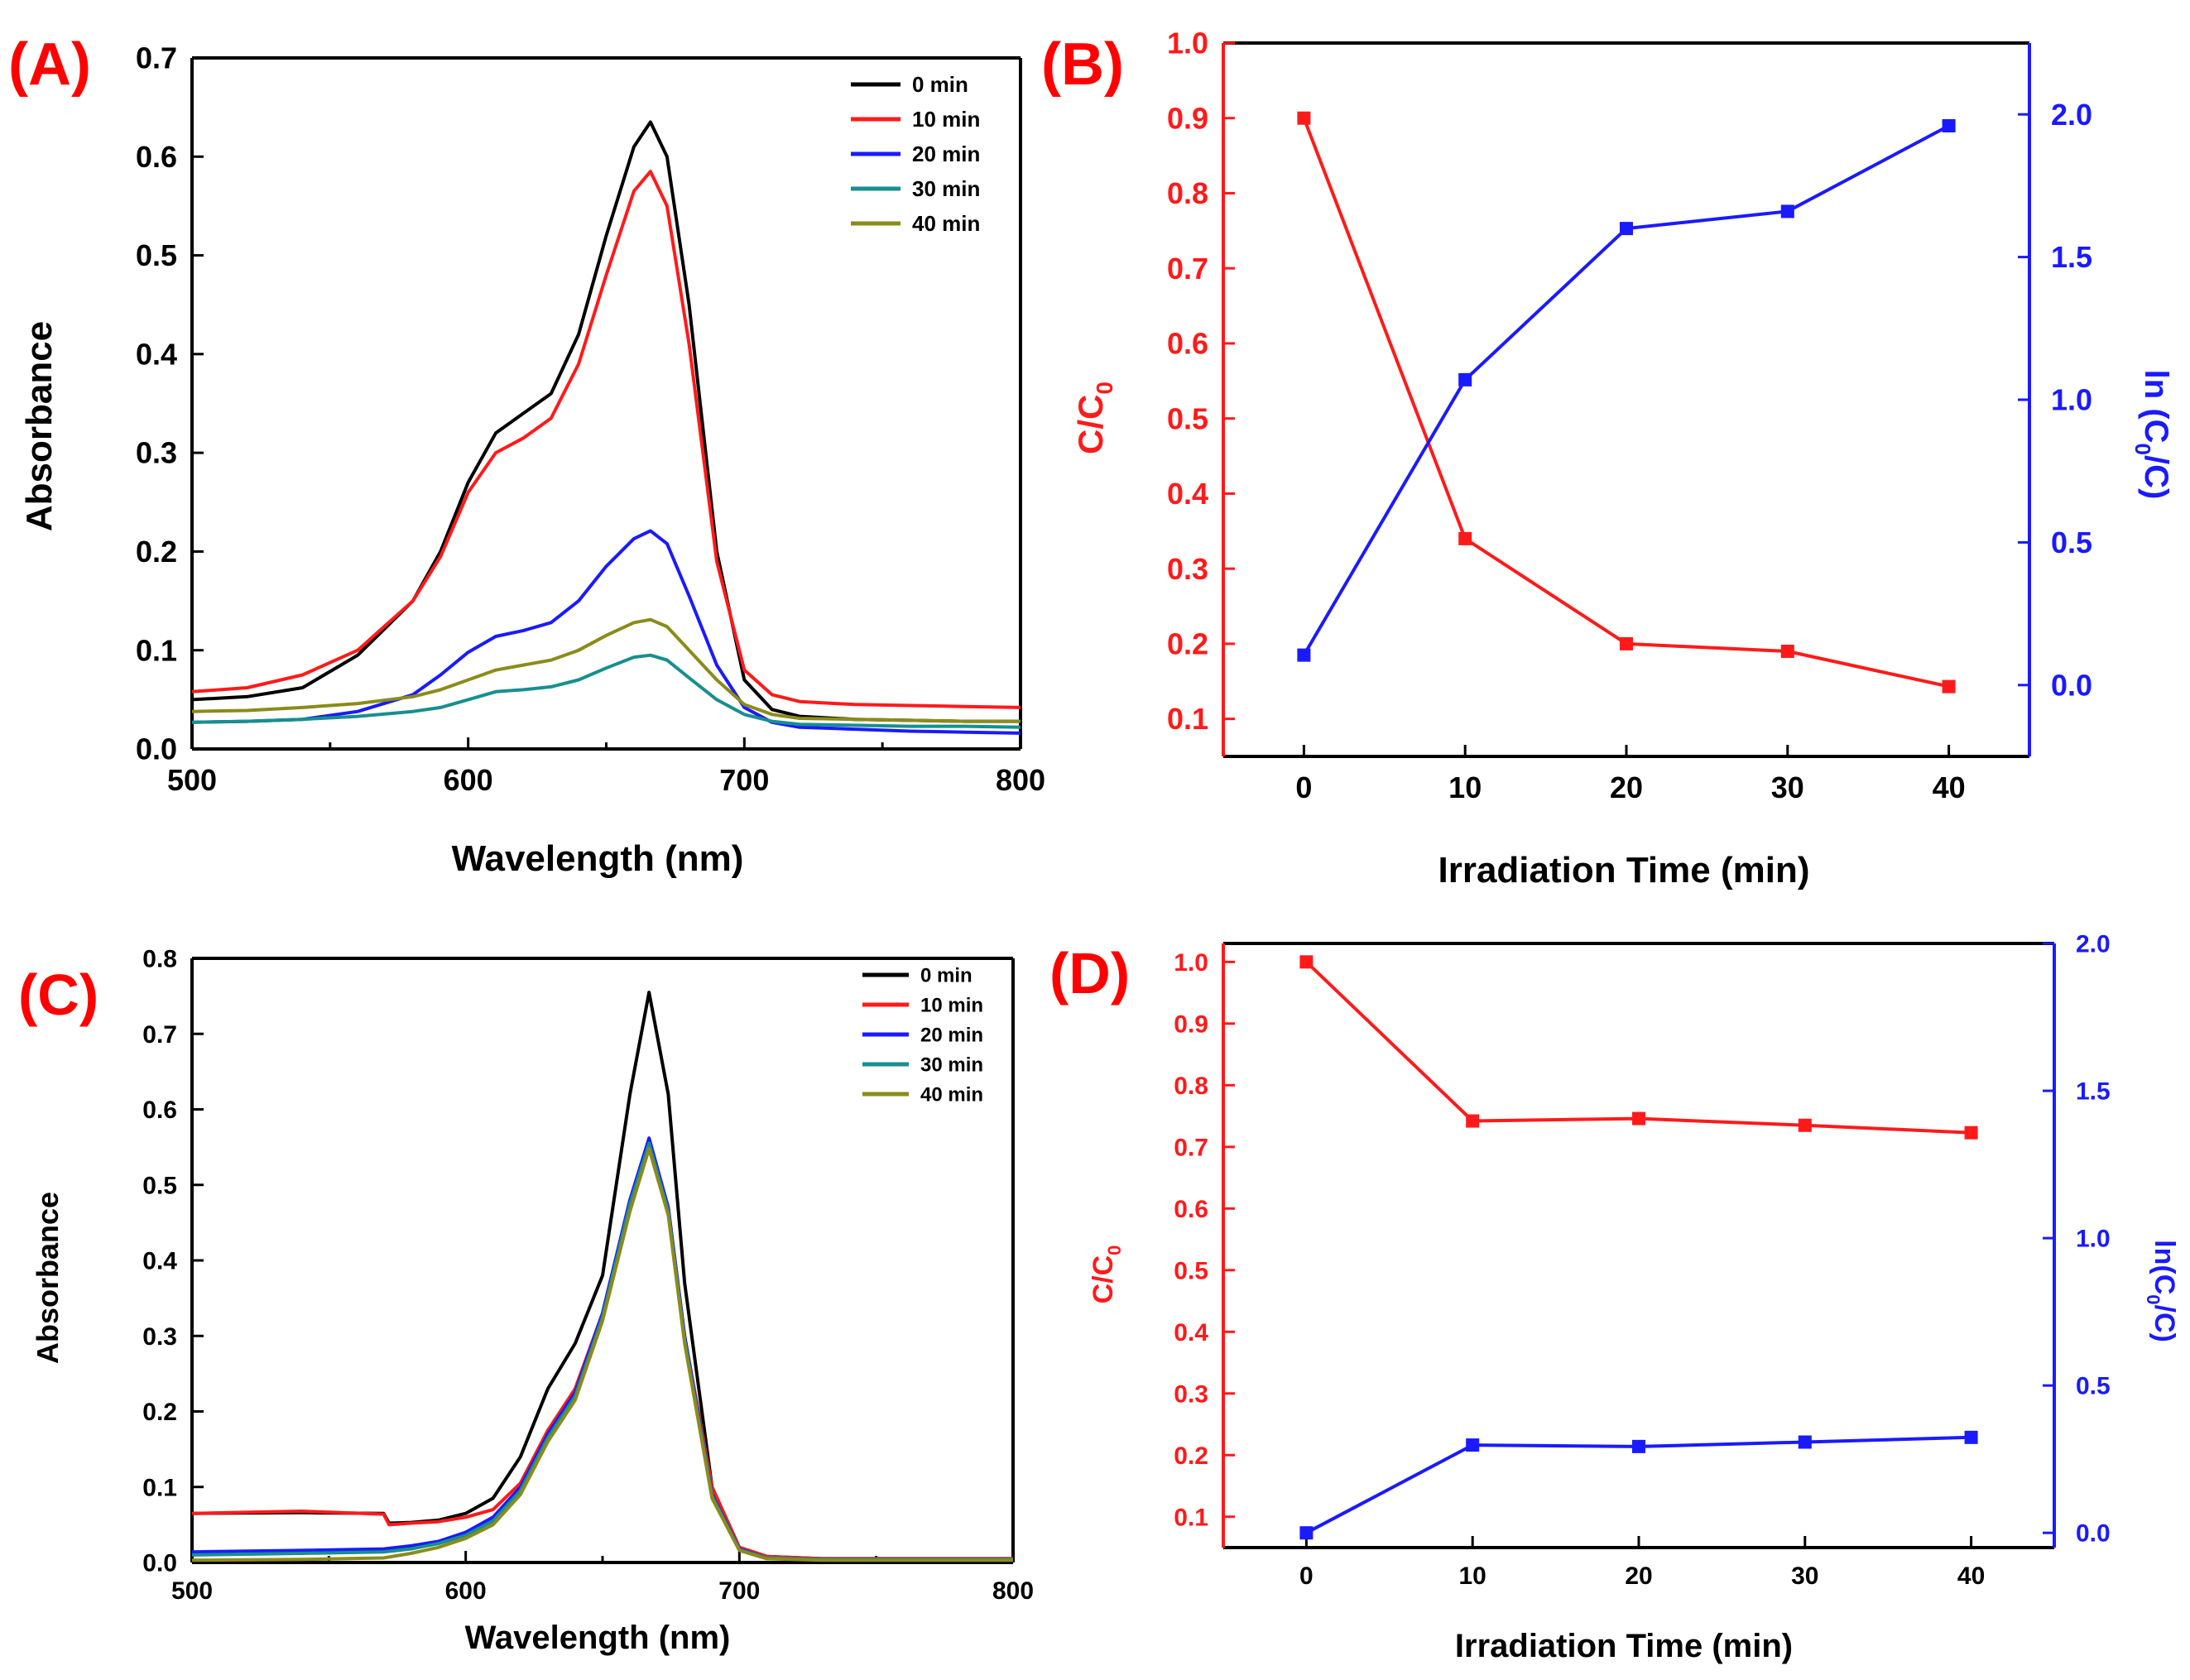 This screenshot has height=1680, width=2190. What do you see at coordinates (39, 426) in the screenshot?
I see `panel-a-ylabel: Absorbance` at bounding box center [39, 426].